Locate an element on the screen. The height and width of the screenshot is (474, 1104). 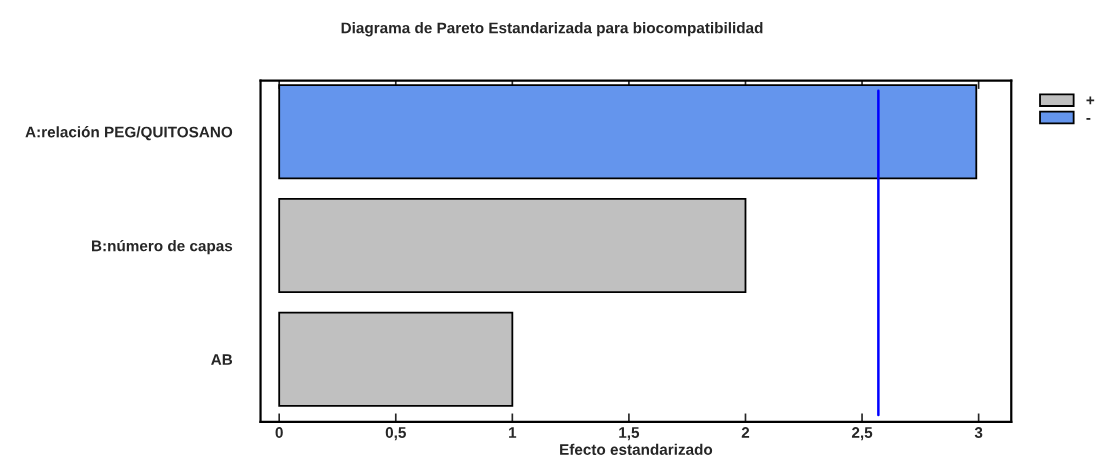
y-tick-label: B:número de capas is located at coordinates (162, 247).